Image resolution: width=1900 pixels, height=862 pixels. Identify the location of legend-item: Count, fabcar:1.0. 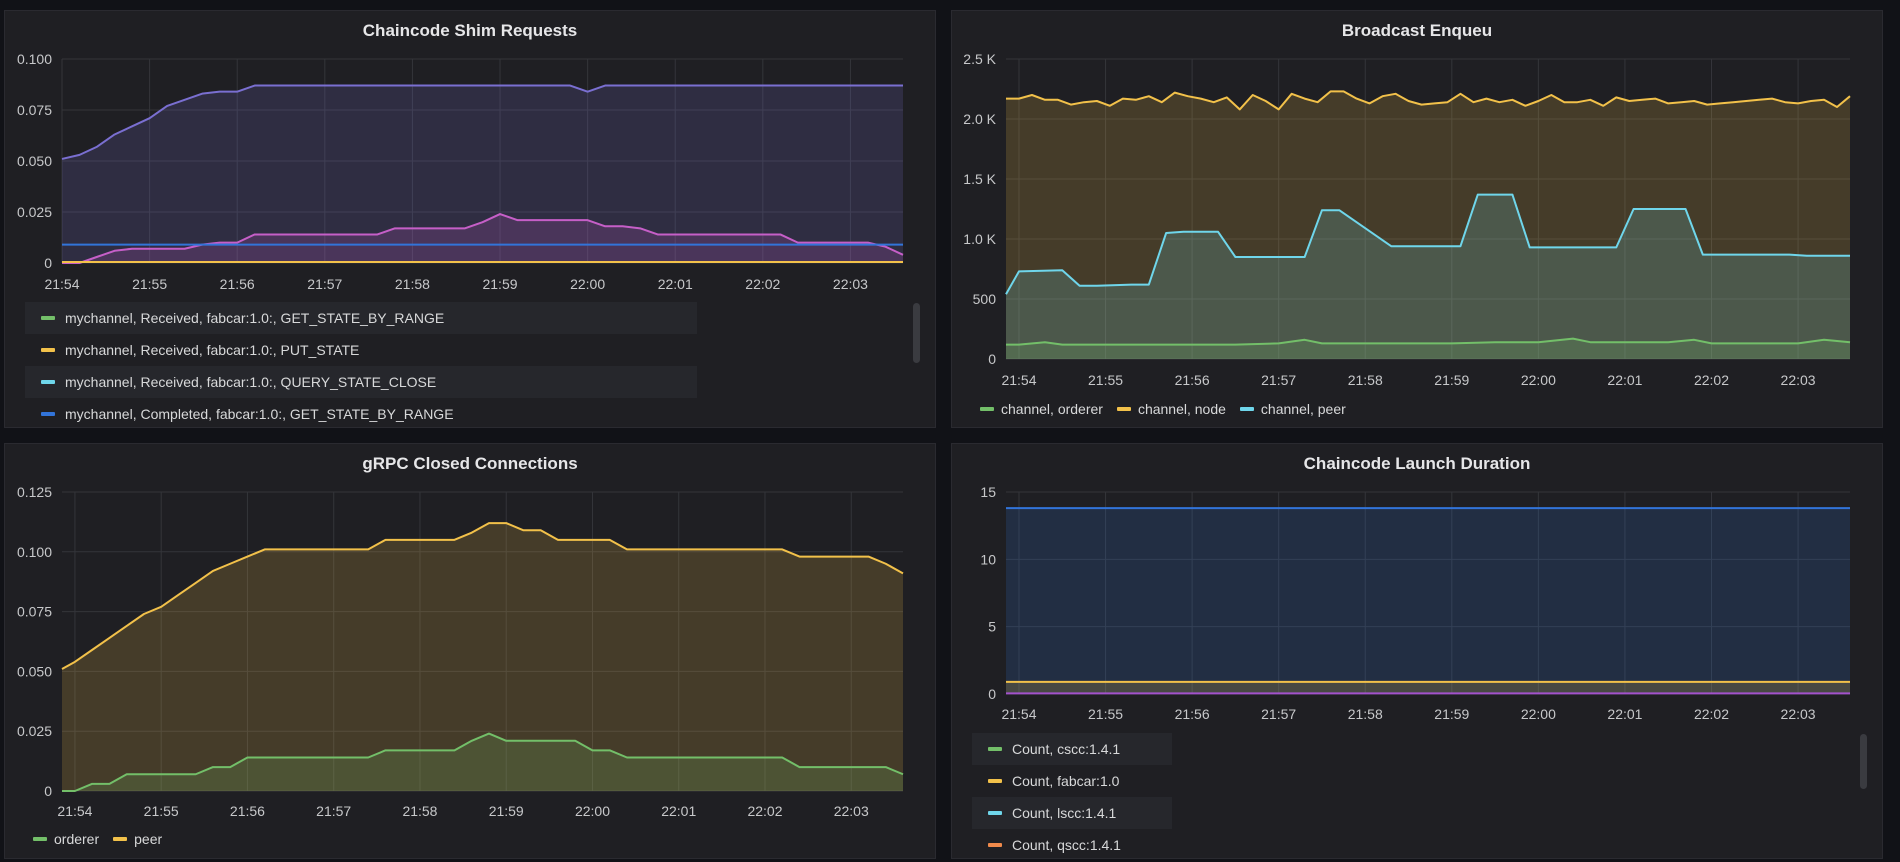
(1072, 781).